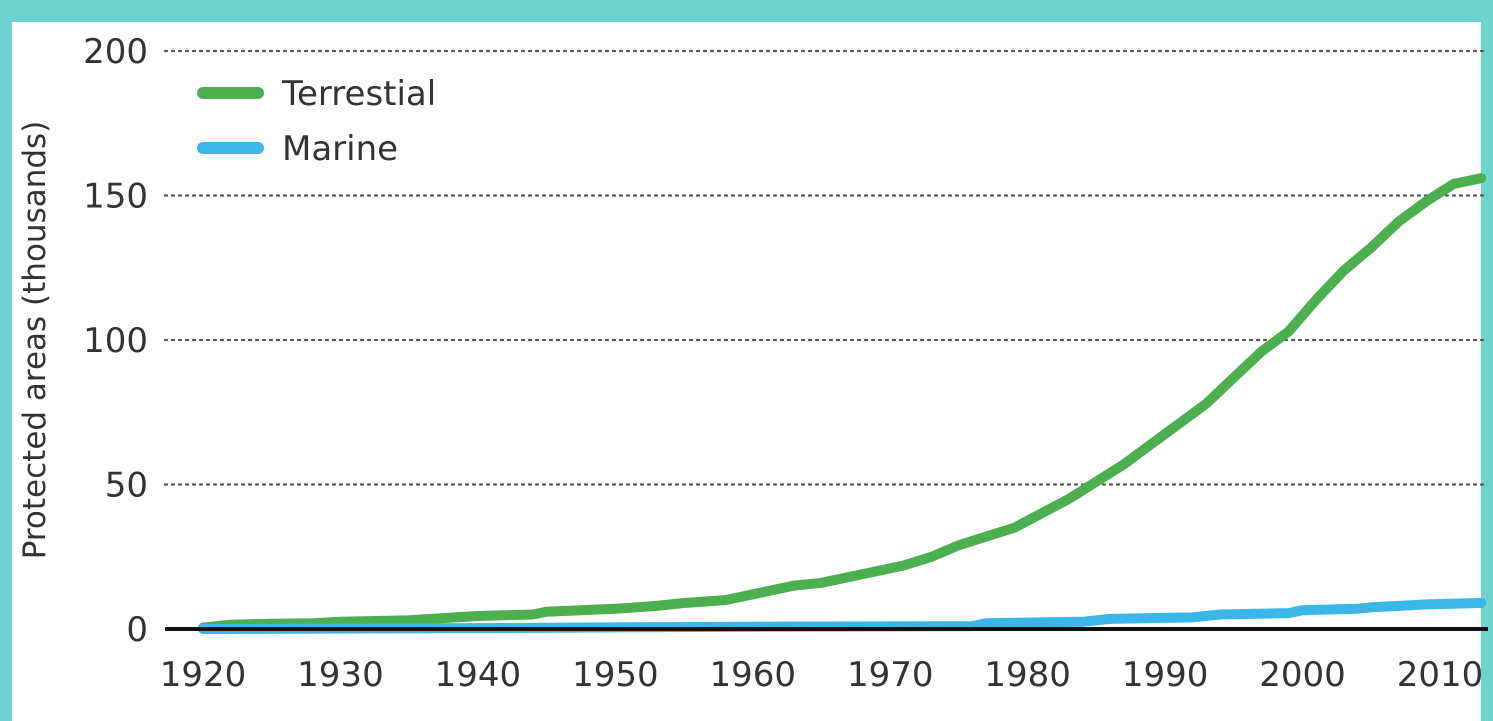 The image size is (1493, 721). Describe the element at coordinates (1165, 675) in the screenshot. I see `x-tick-label: 1990` at that location.